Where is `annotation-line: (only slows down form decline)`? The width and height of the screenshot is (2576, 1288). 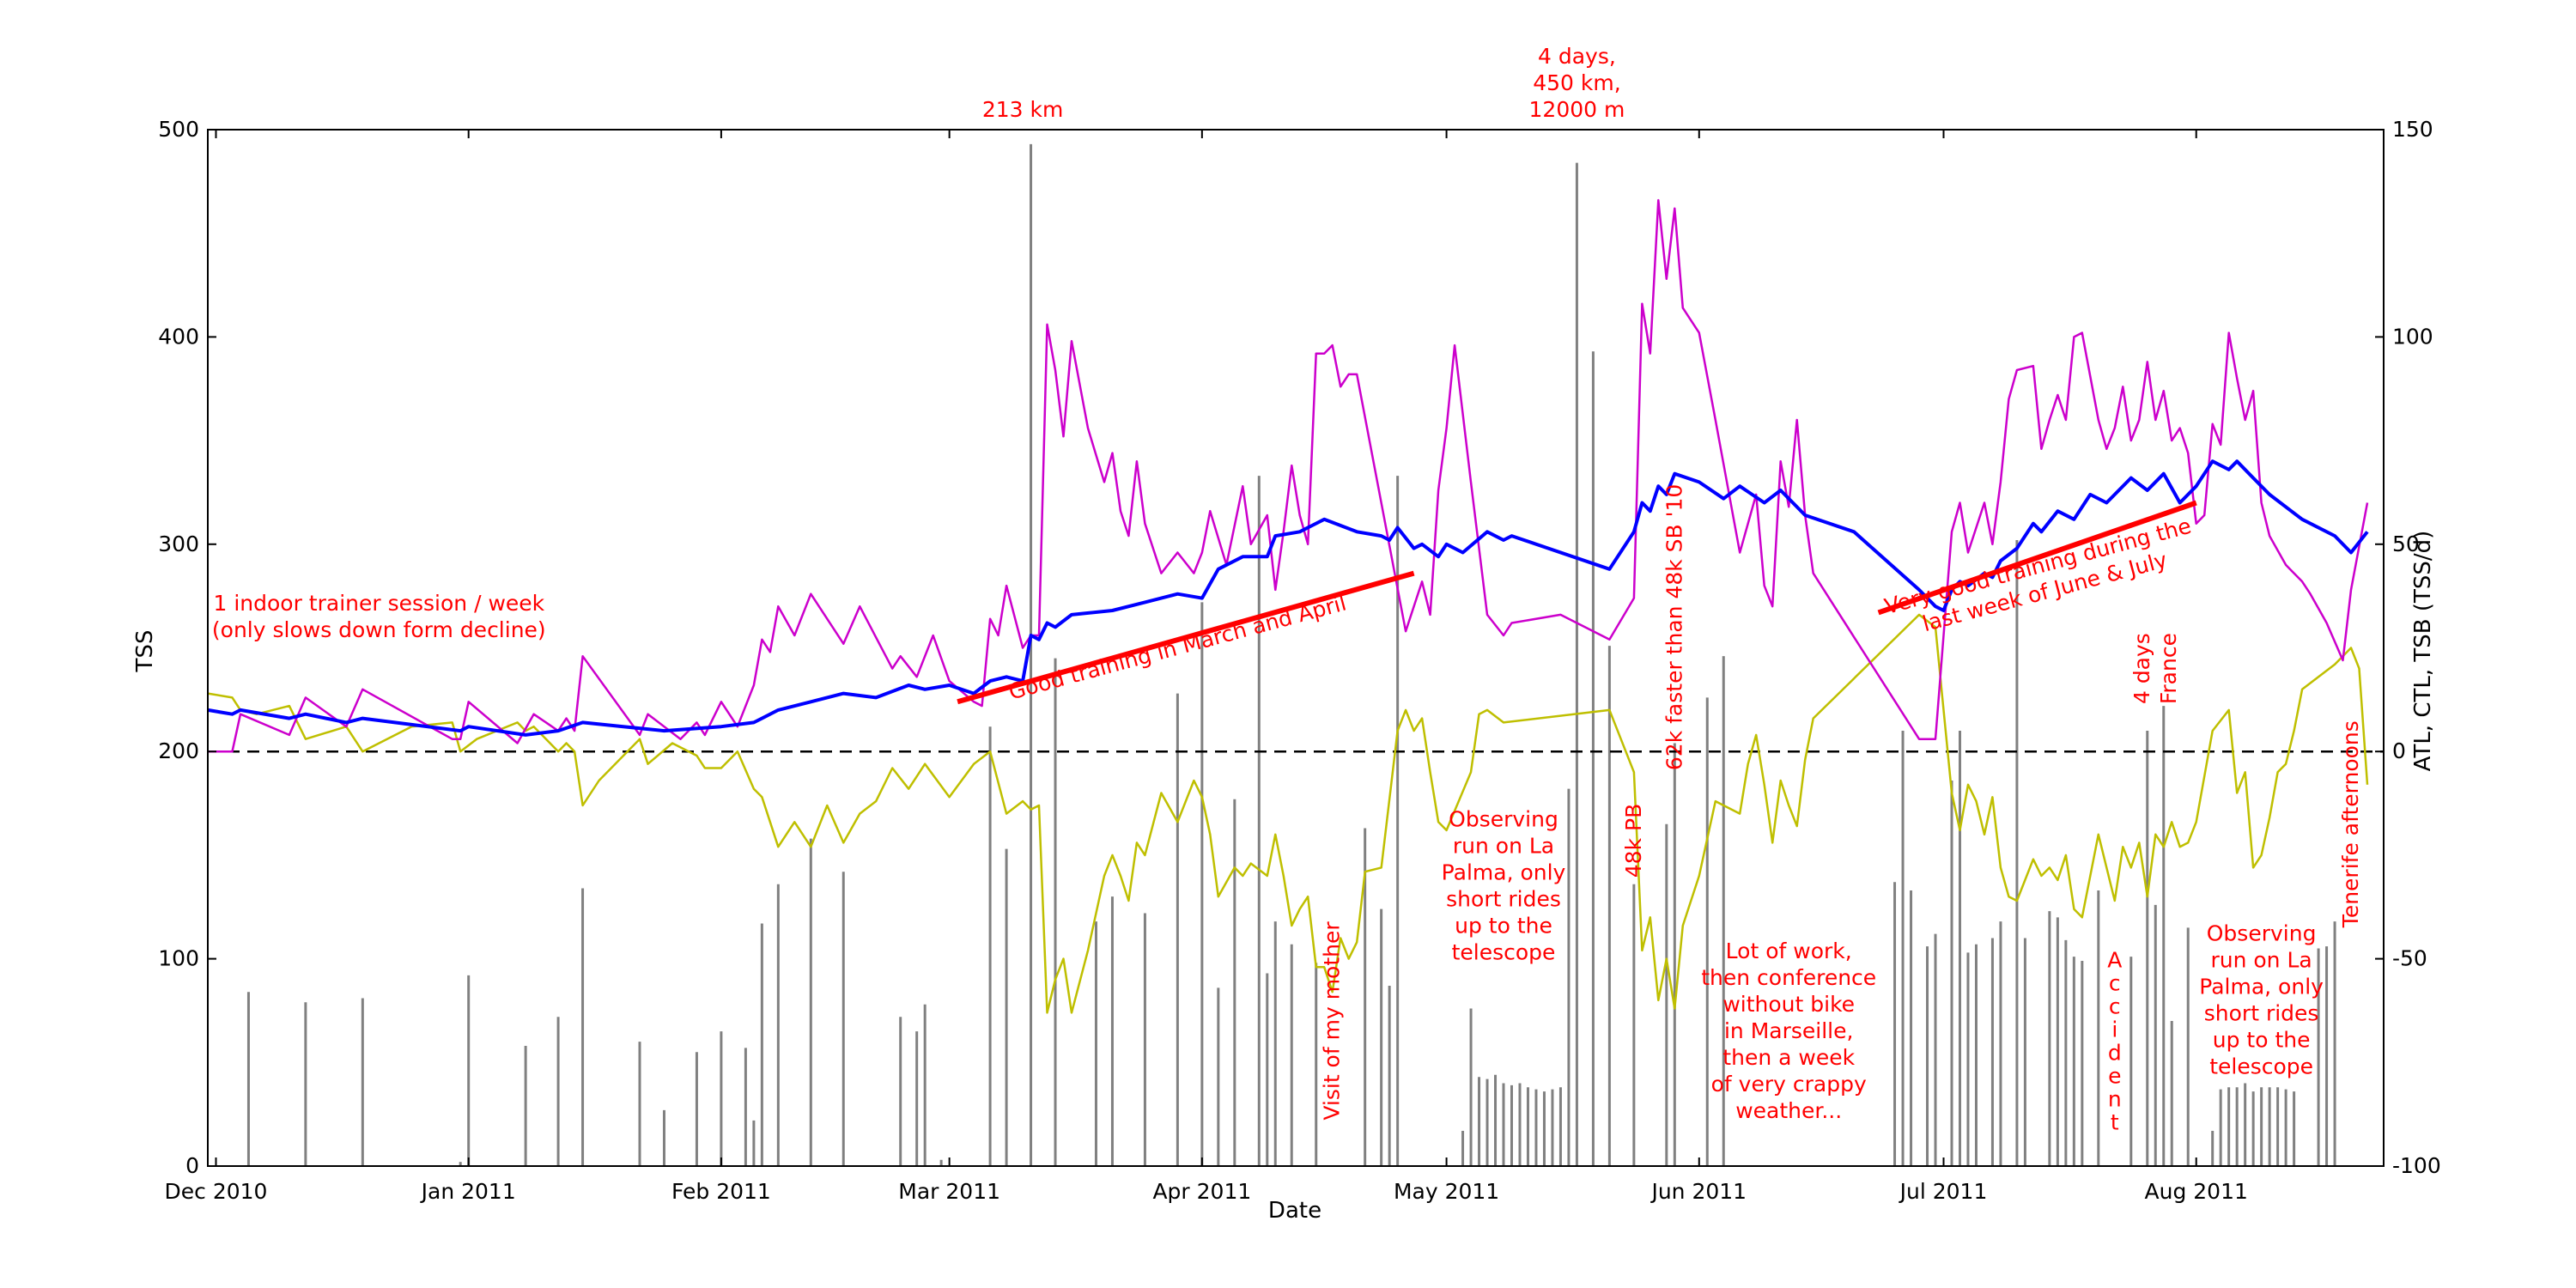 annotation-line: (only slows down form decline) is located at coordinates (379, 629).